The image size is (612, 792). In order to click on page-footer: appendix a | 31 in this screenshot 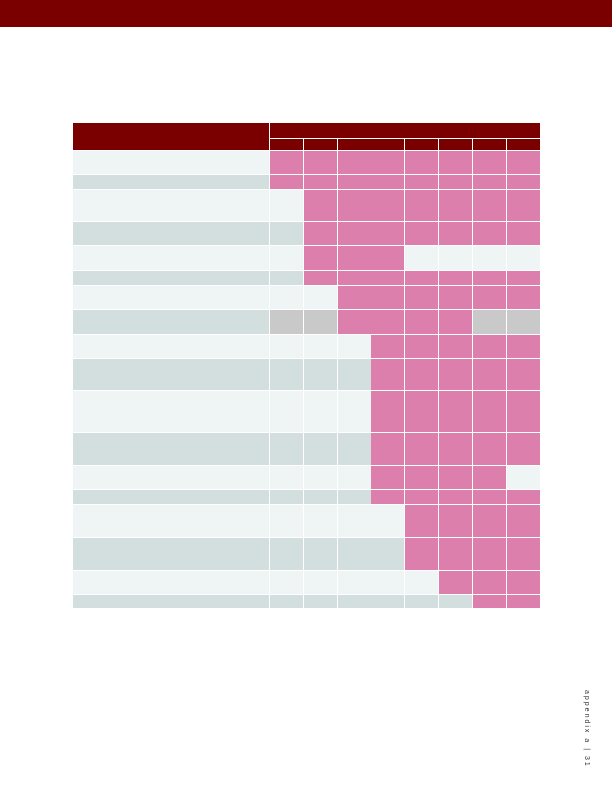, I will do `click(586, 729)`.